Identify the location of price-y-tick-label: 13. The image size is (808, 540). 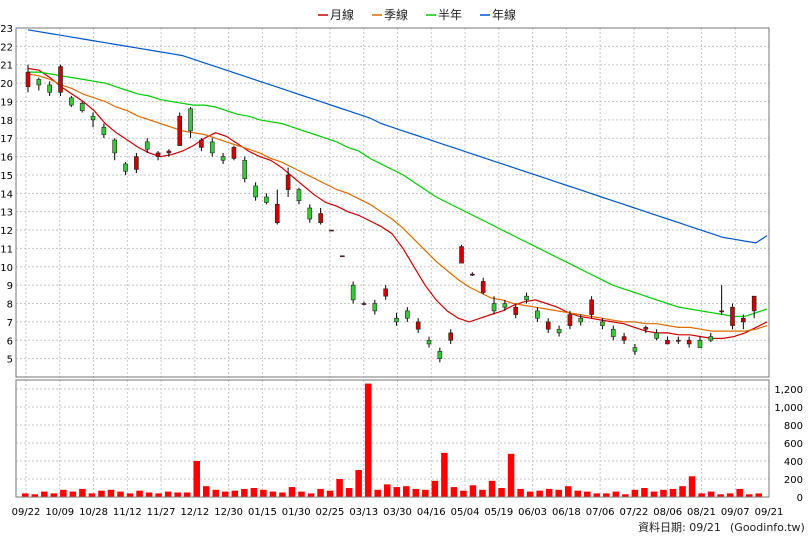
(6, 213).